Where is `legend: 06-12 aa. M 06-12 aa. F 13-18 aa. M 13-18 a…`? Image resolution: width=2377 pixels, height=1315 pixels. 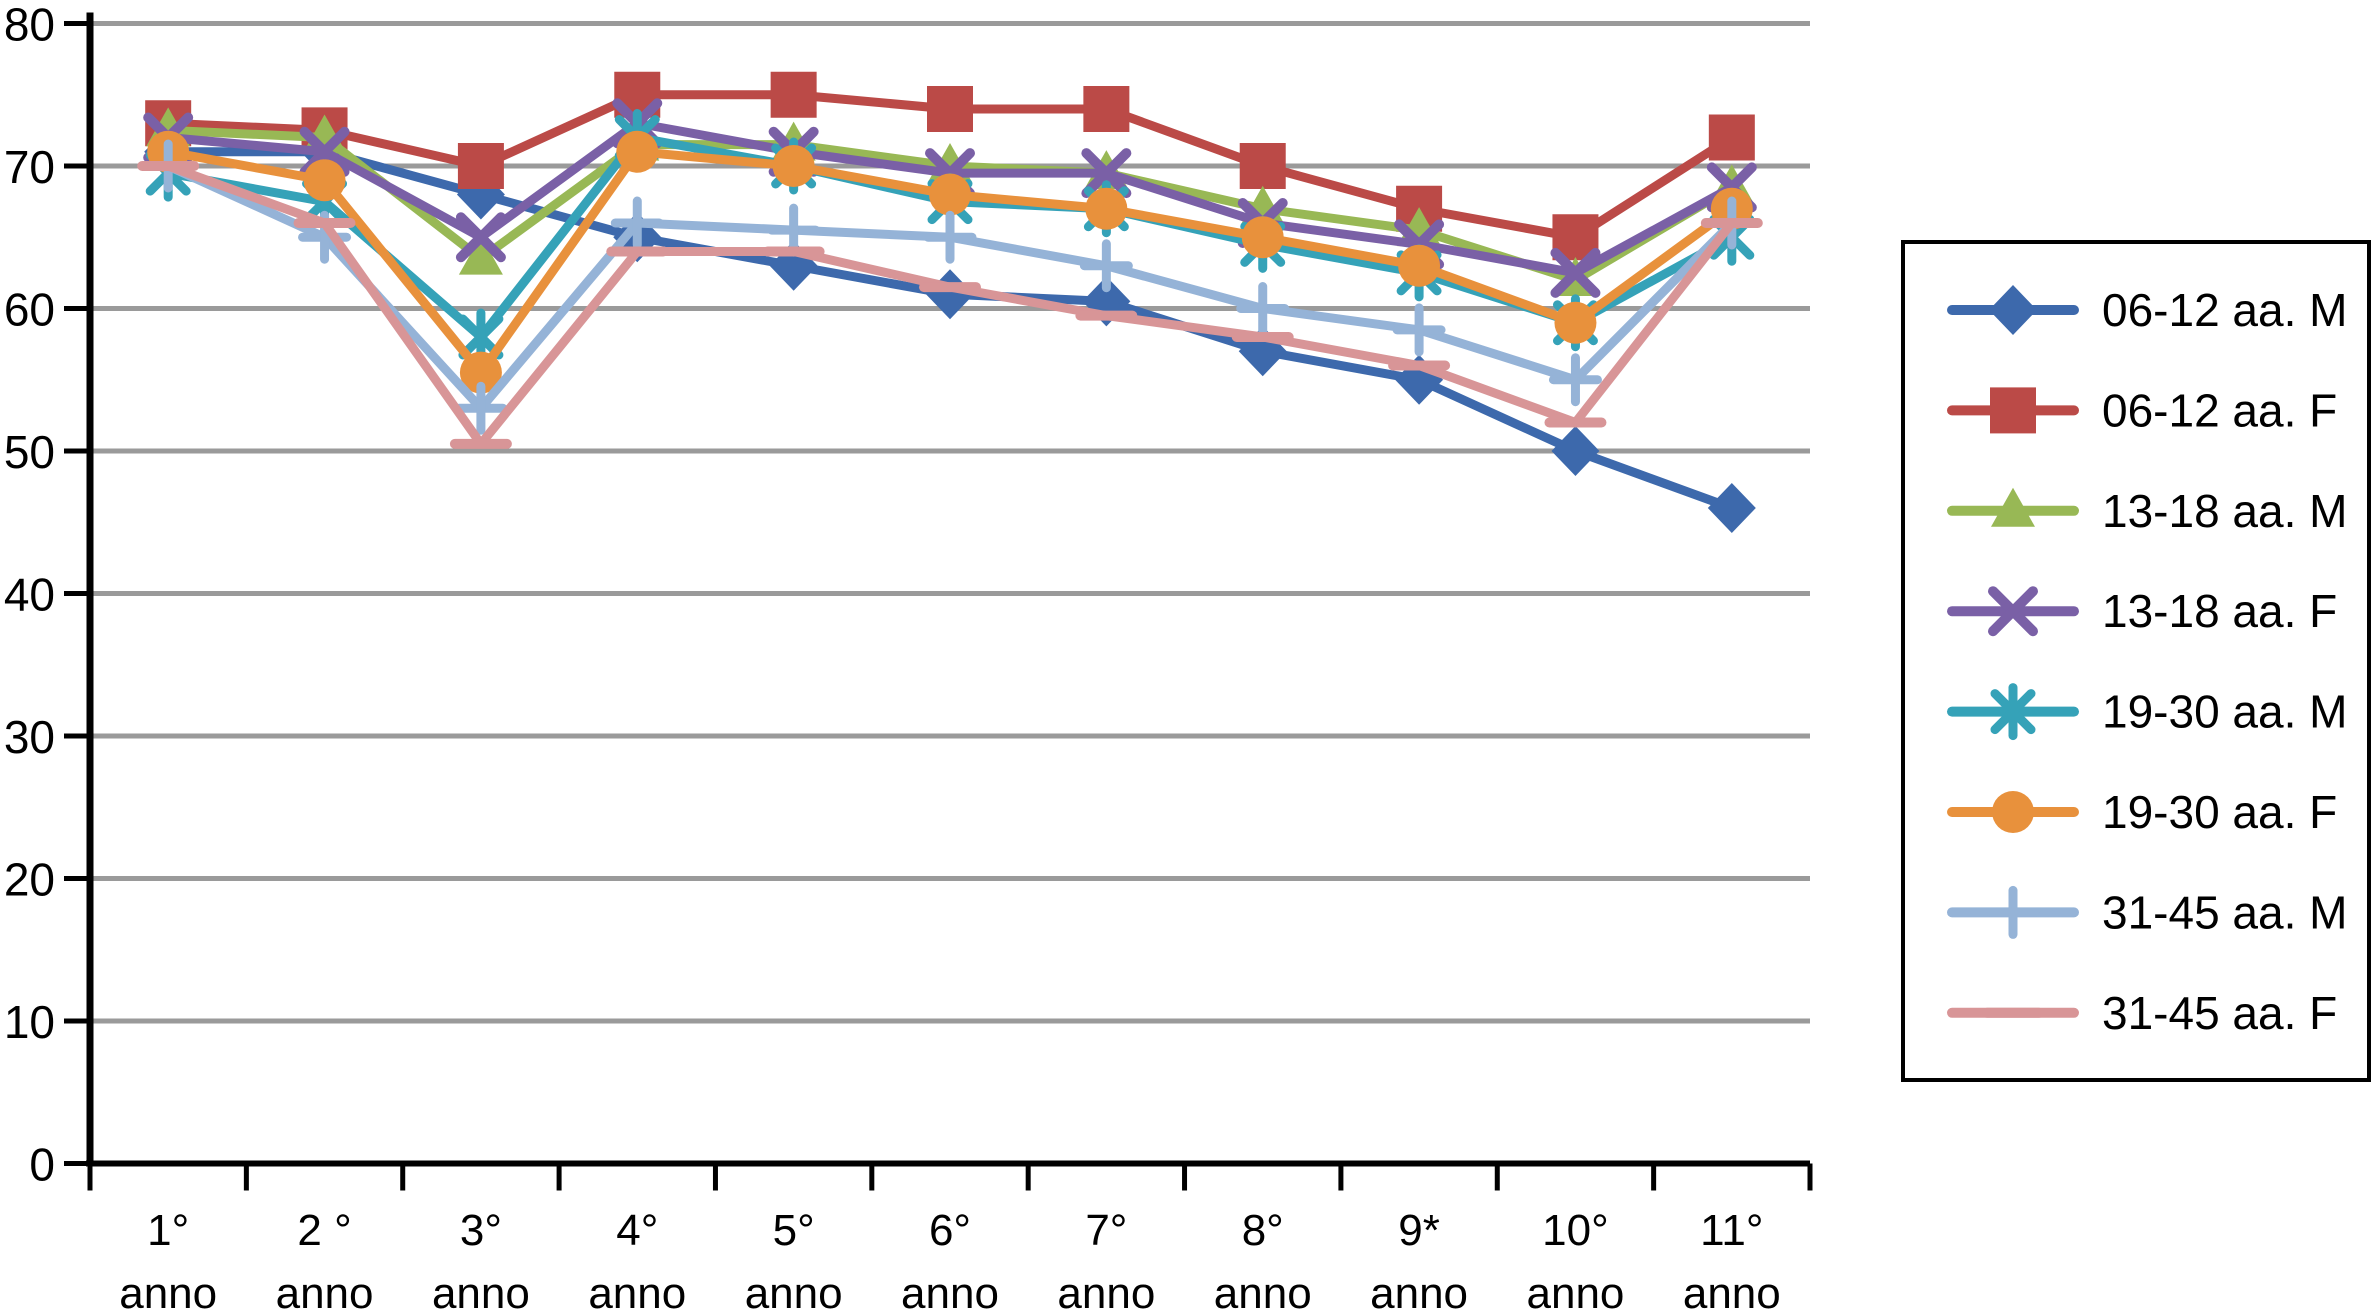
legend: 06-12 aa. M 06-12 aa. F 13-18 aa. M 13-18 a… is located at coordinates (2136, 661).